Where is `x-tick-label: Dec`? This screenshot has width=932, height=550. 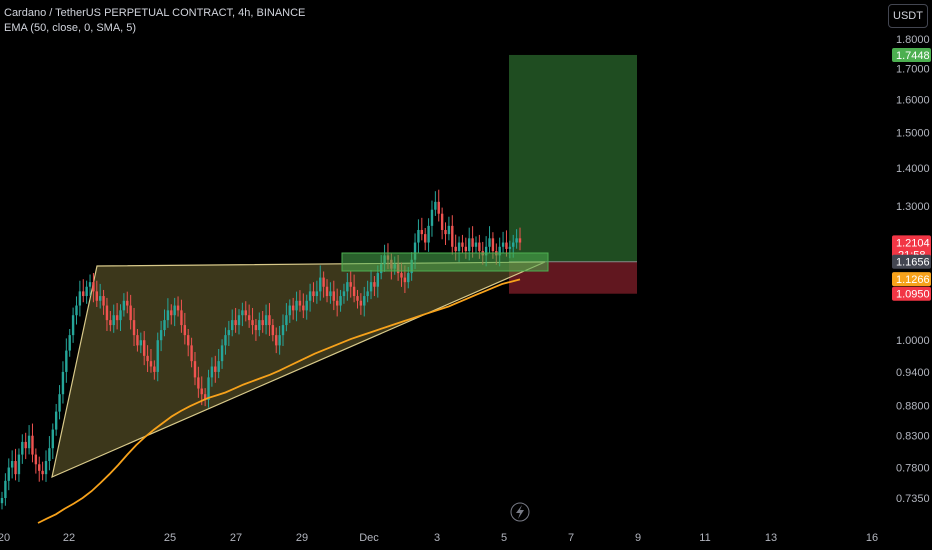
x-tick-label: Dec is located at coordinates (369, 538).